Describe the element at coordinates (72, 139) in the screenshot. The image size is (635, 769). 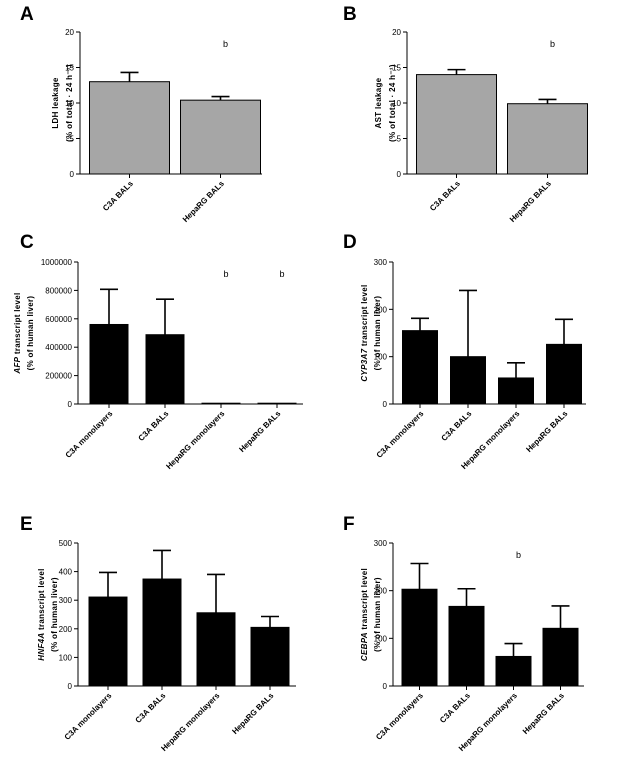
I see `y-tick-label: 5` at that location.